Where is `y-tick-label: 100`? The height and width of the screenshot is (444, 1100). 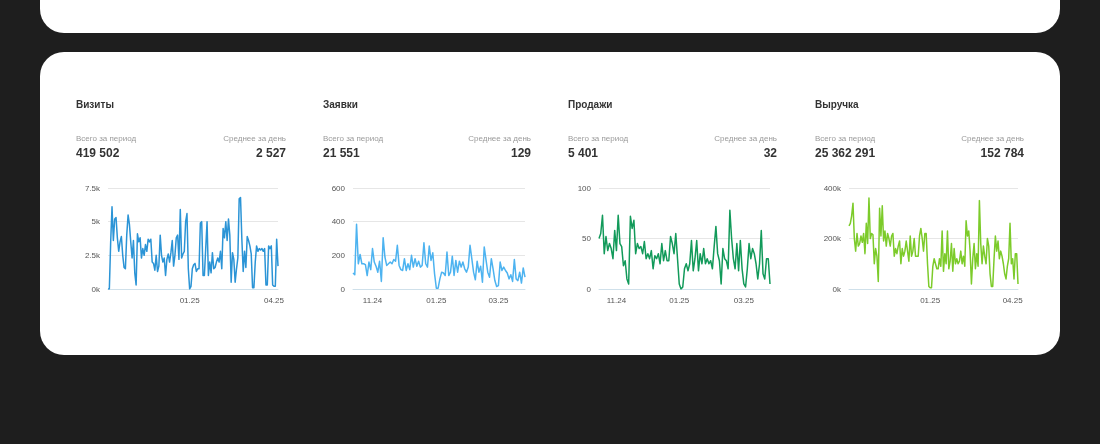 y-tick-label: 100 is located at coordinates (584, 188).